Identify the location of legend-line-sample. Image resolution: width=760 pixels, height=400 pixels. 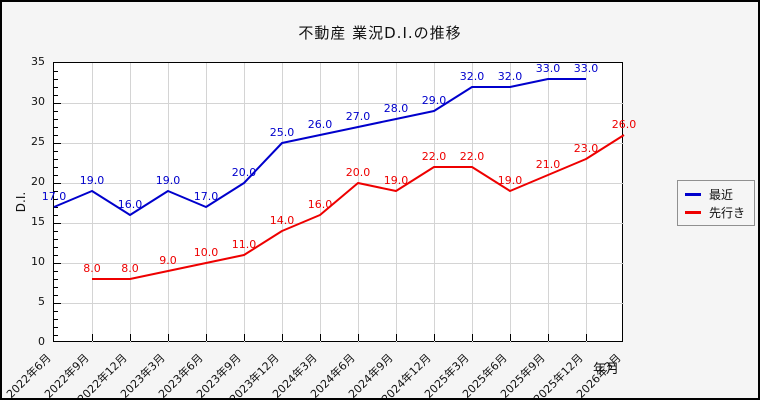
(693, 212).